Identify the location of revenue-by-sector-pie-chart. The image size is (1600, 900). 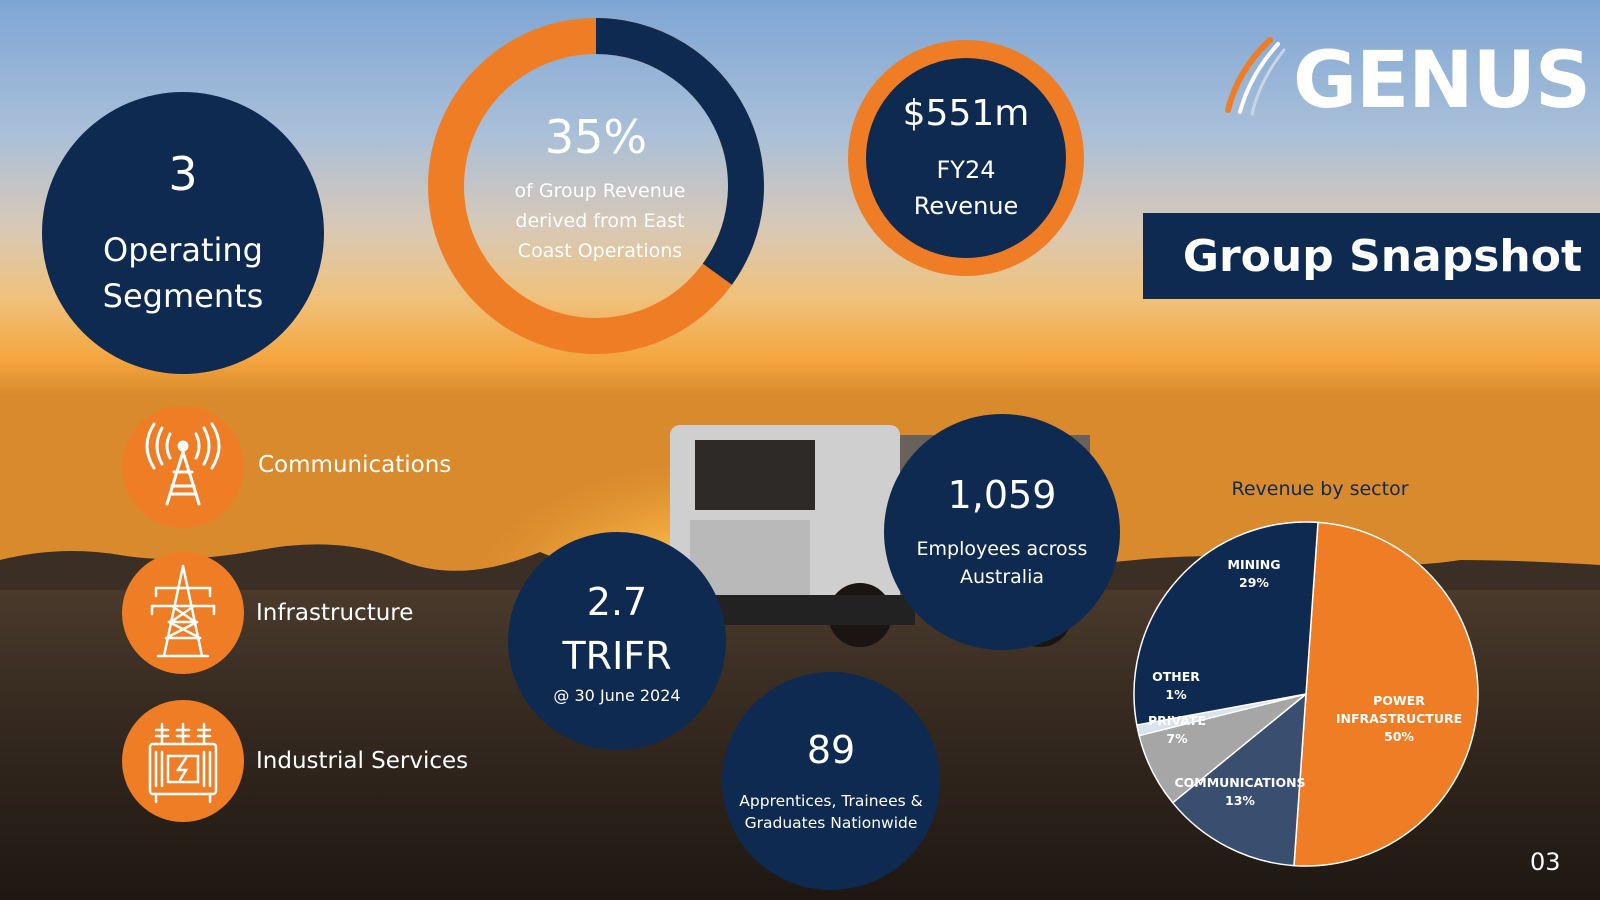
(1306, 694).